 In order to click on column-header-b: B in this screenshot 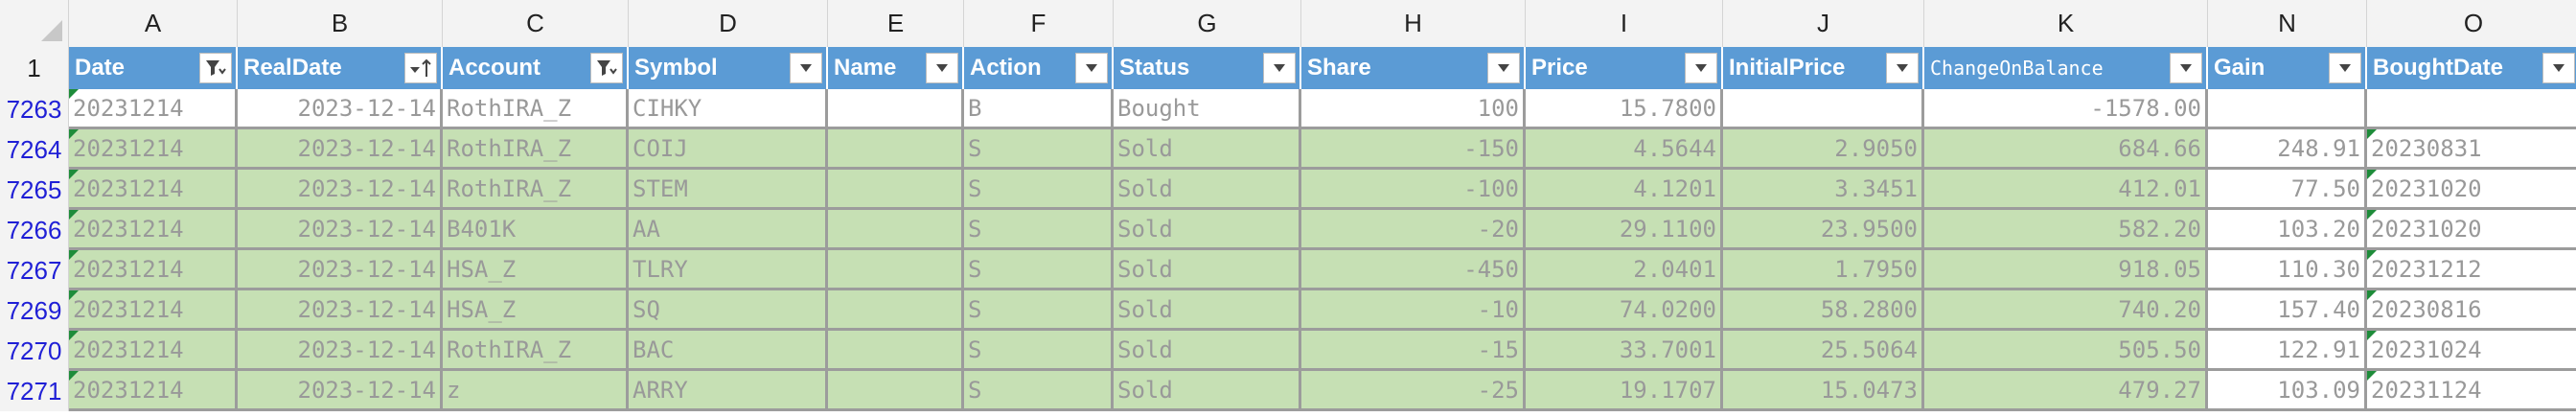, I will do `click(340, 23)`.